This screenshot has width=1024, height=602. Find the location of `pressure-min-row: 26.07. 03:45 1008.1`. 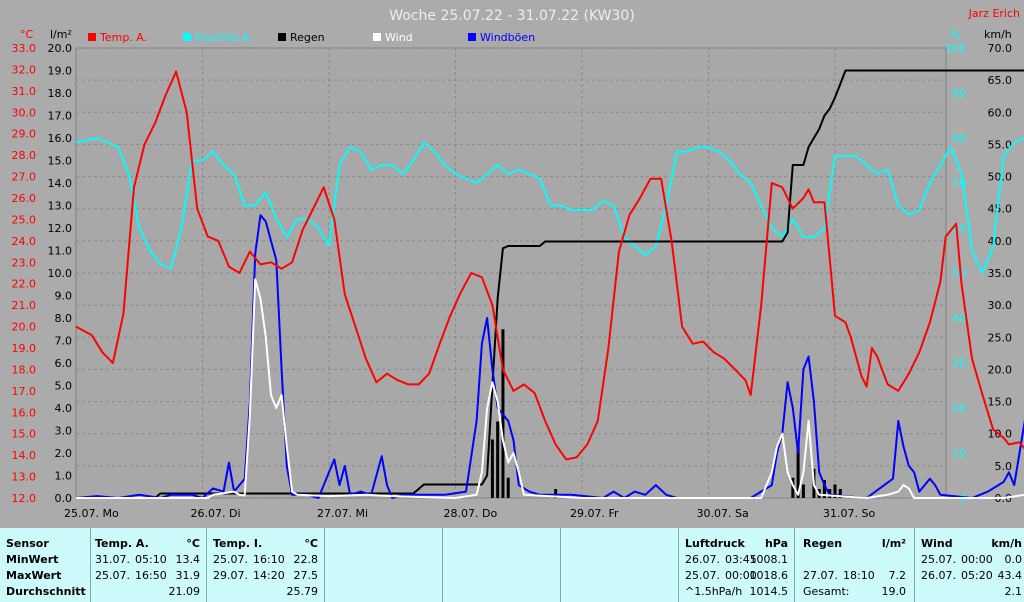

pressure-min-row: 26.07. 03:45 1008.1 is located at coordinates (736, 560).